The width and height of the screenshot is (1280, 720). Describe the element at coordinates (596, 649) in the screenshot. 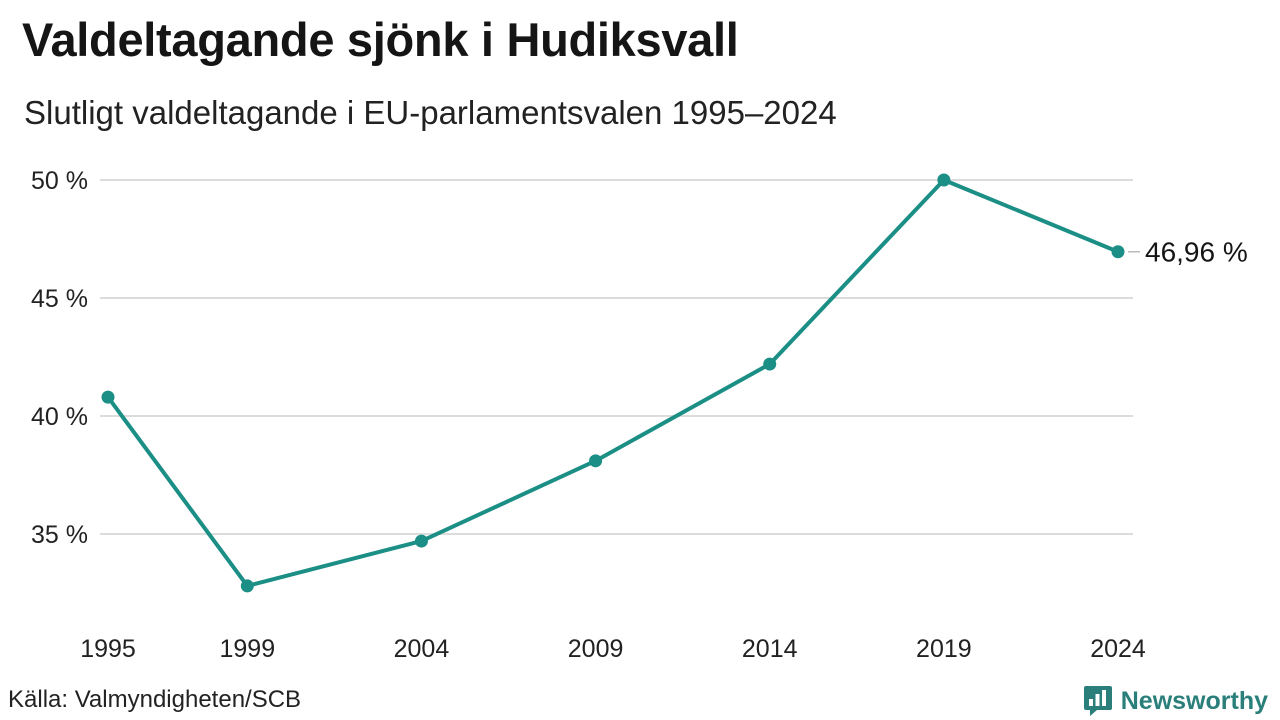

I see `x-tick-label: 2009` at that location.